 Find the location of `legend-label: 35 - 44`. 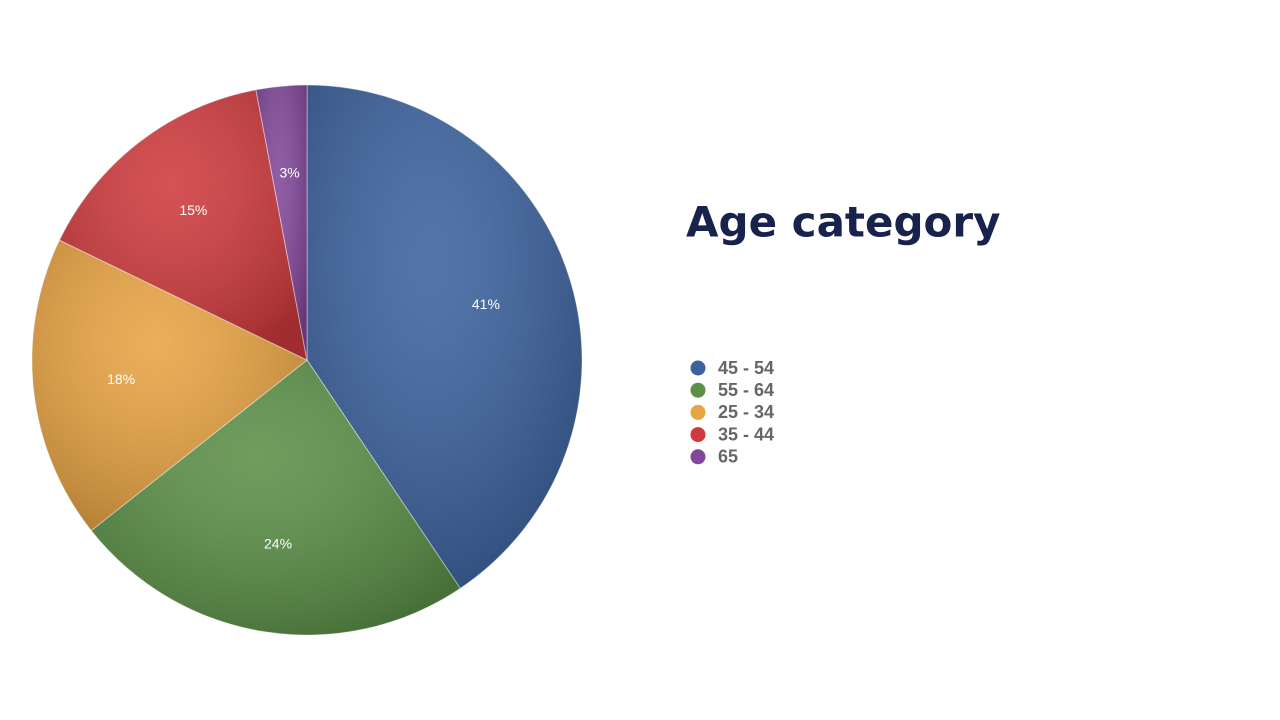

legend-label: 35 - 44 is located at coordinates (746, 434).